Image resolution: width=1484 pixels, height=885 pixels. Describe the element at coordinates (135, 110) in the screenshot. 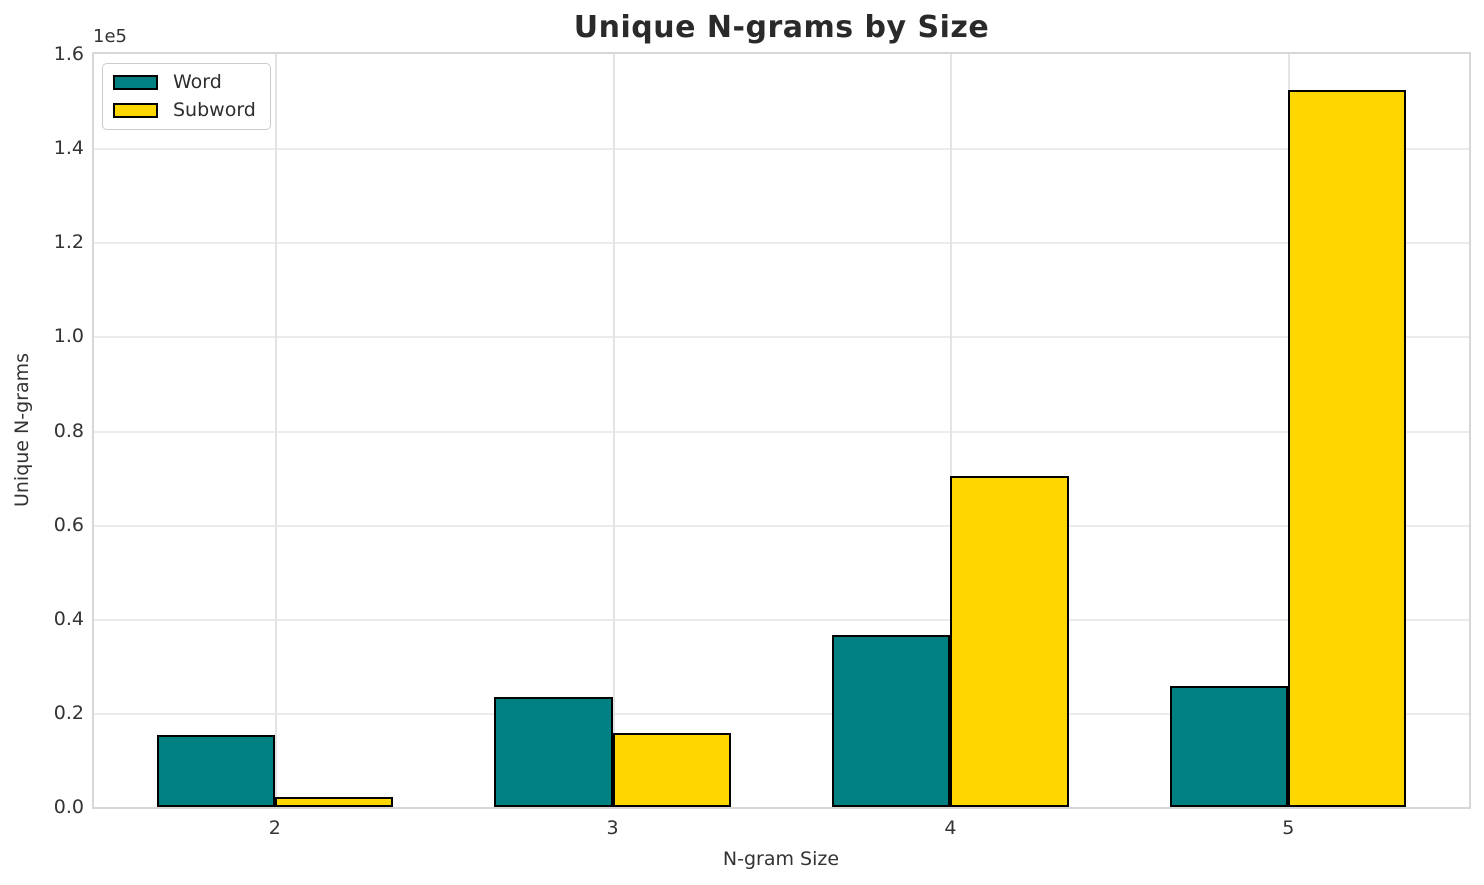

I see `subword-legend-swatch` at that location.